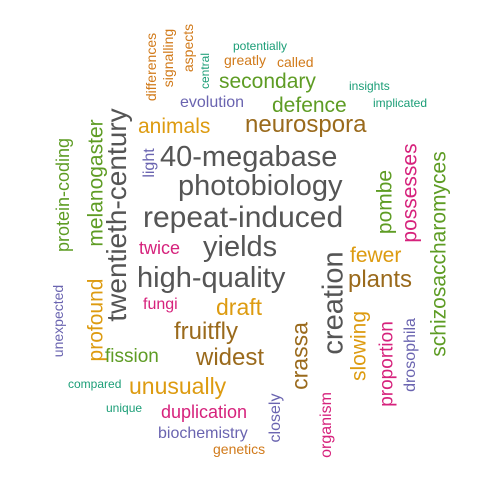  I want to click on word-possesses: possesses, so click(410, 193).